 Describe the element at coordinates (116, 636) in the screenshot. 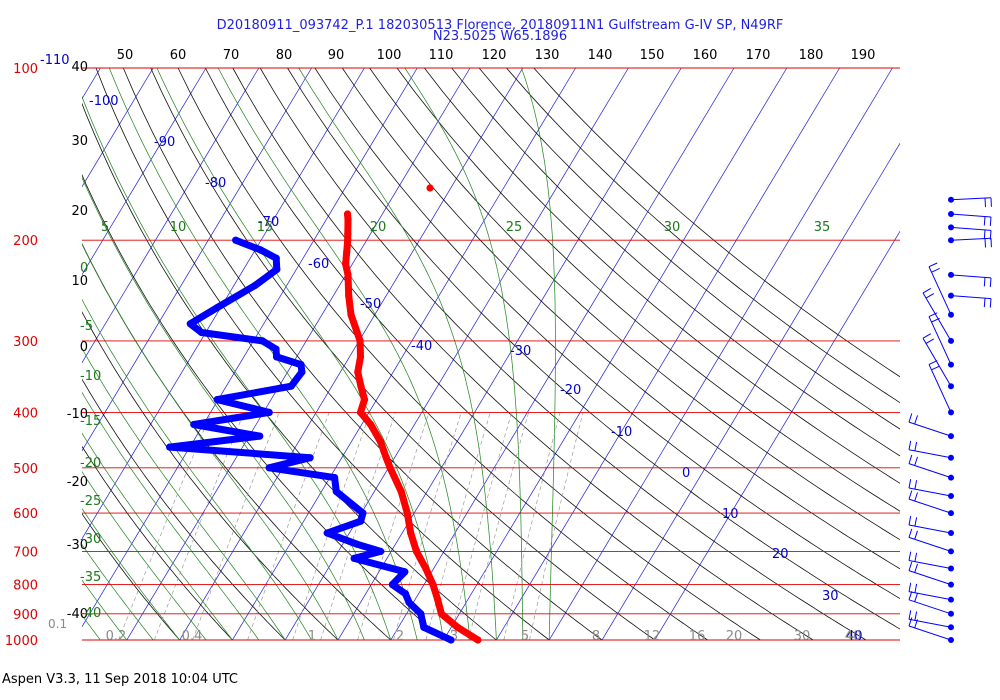

I see `mixing-ratio-label: 0.2` at that location.